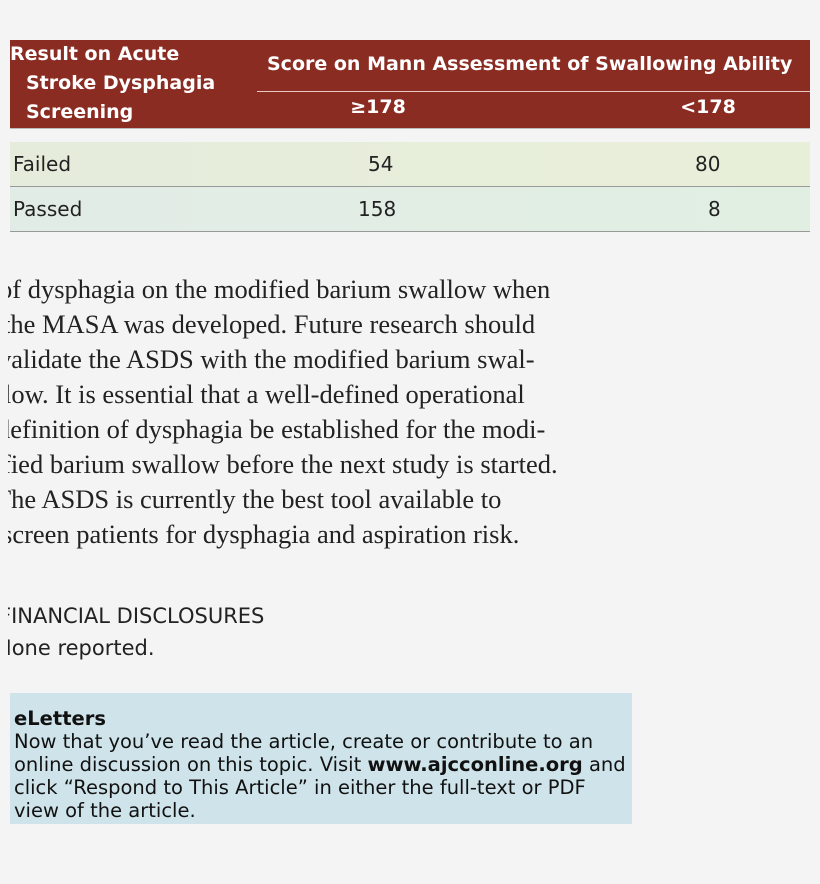 The width and height of the screenshot is (820, 884). I want to click on cell: 158, so click(377, 209).